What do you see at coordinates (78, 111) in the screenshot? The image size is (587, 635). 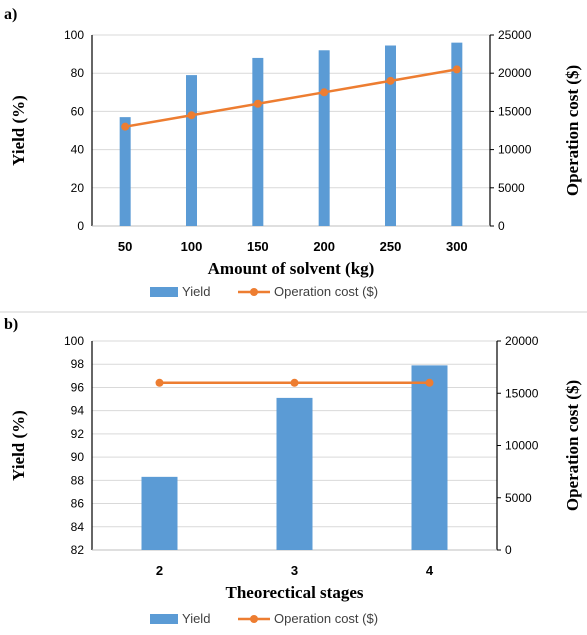 I see `y-tick-label: 60` at bounding box center [78, 111].